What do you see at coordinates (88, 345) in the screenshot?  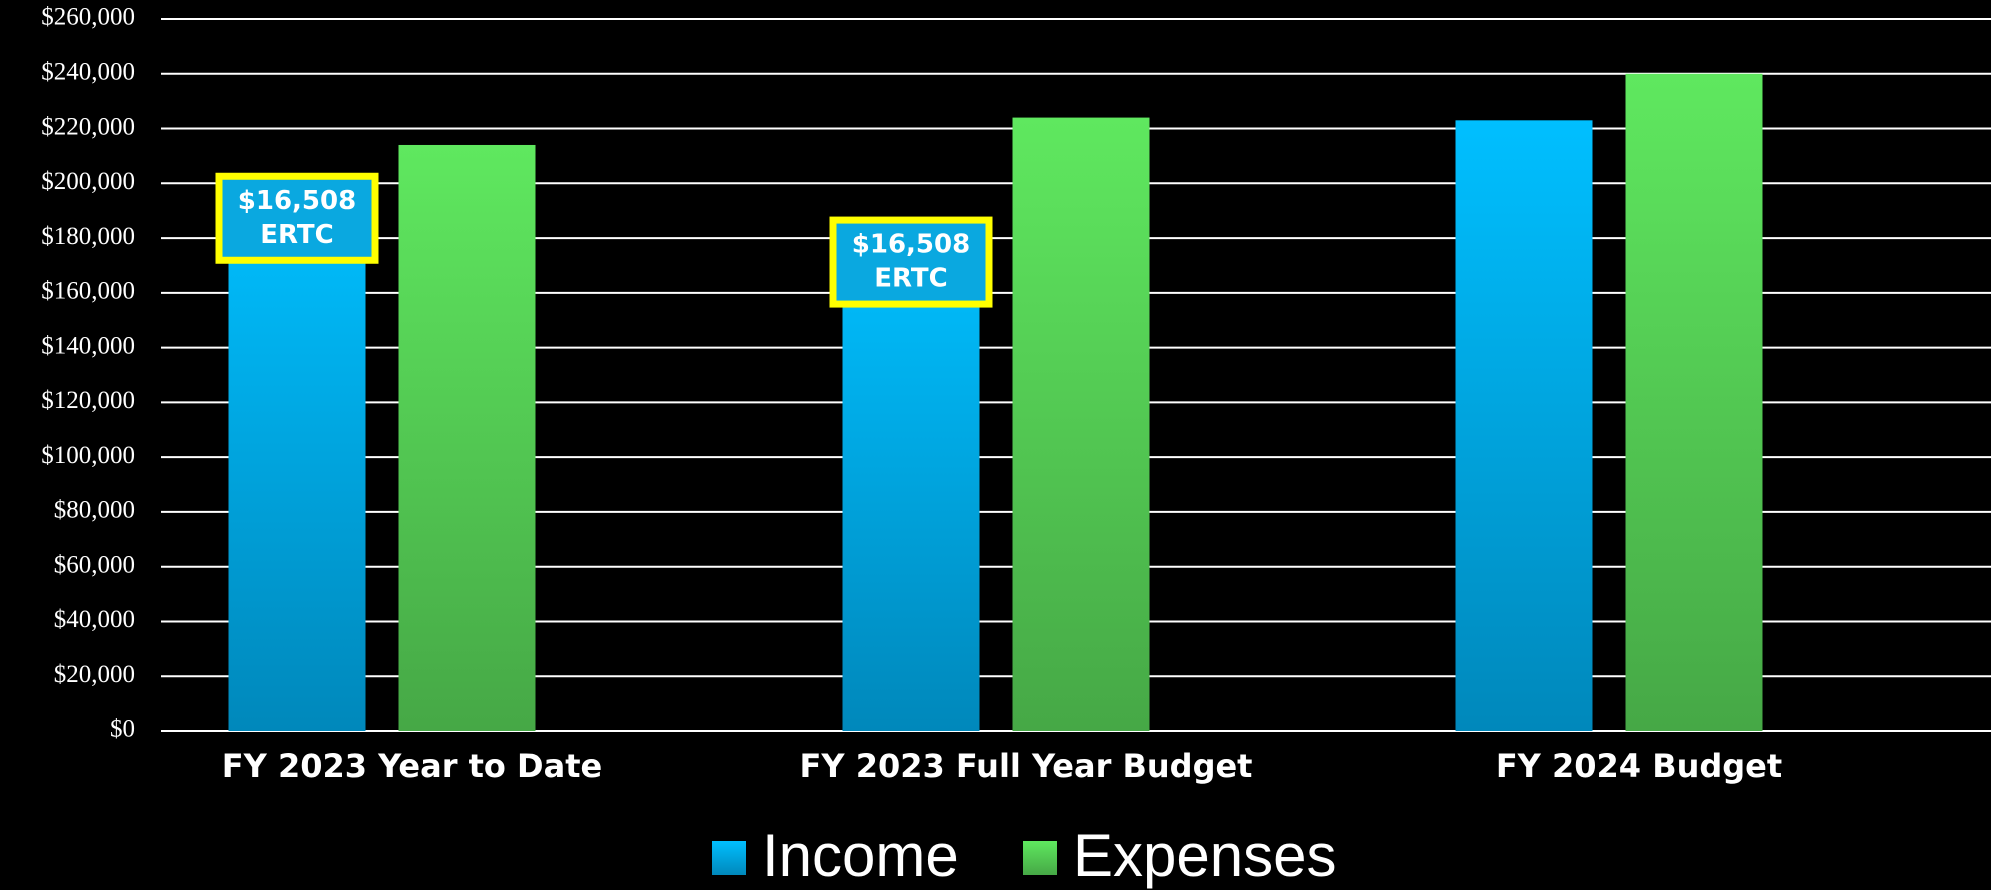 I see `y-tick-label: $140,000` at bounding box center [88, 345].